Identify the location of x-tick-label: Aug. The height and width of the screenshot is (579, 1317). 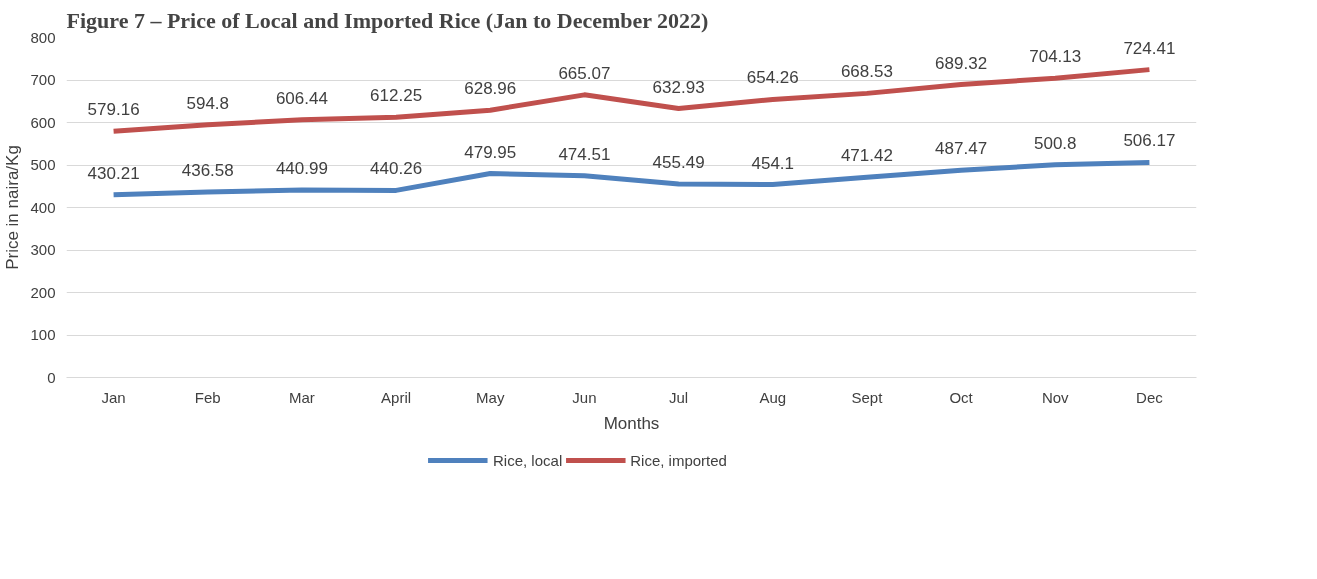
(773, 397).